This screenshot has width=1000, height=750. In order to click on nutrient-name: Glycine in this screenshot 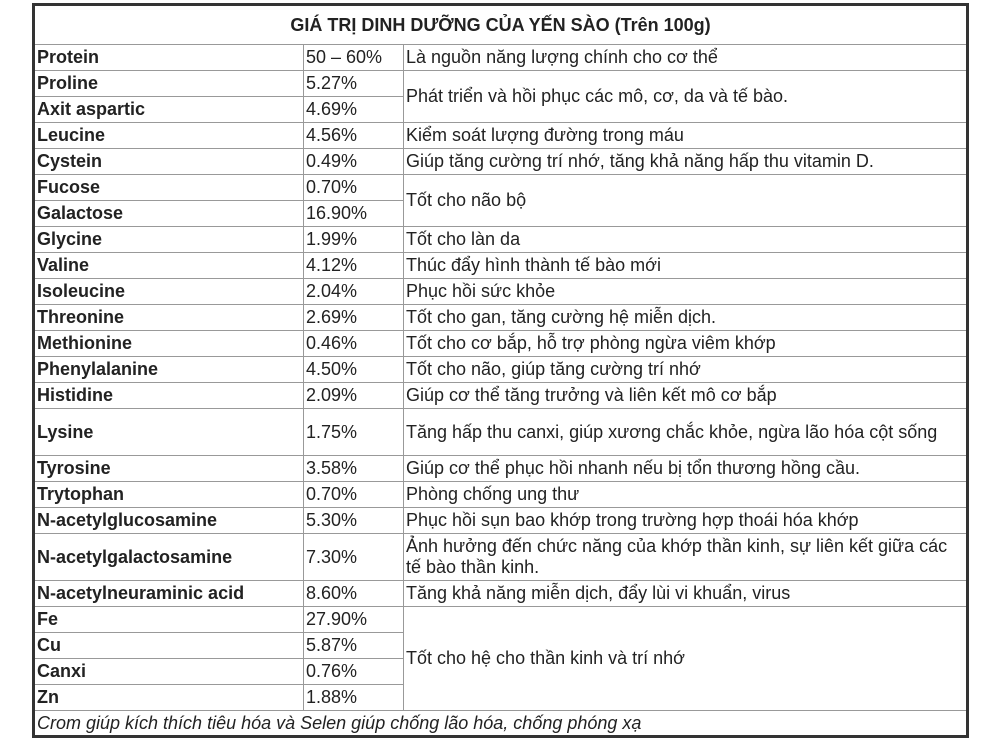, I will do `click(168, 239)`.